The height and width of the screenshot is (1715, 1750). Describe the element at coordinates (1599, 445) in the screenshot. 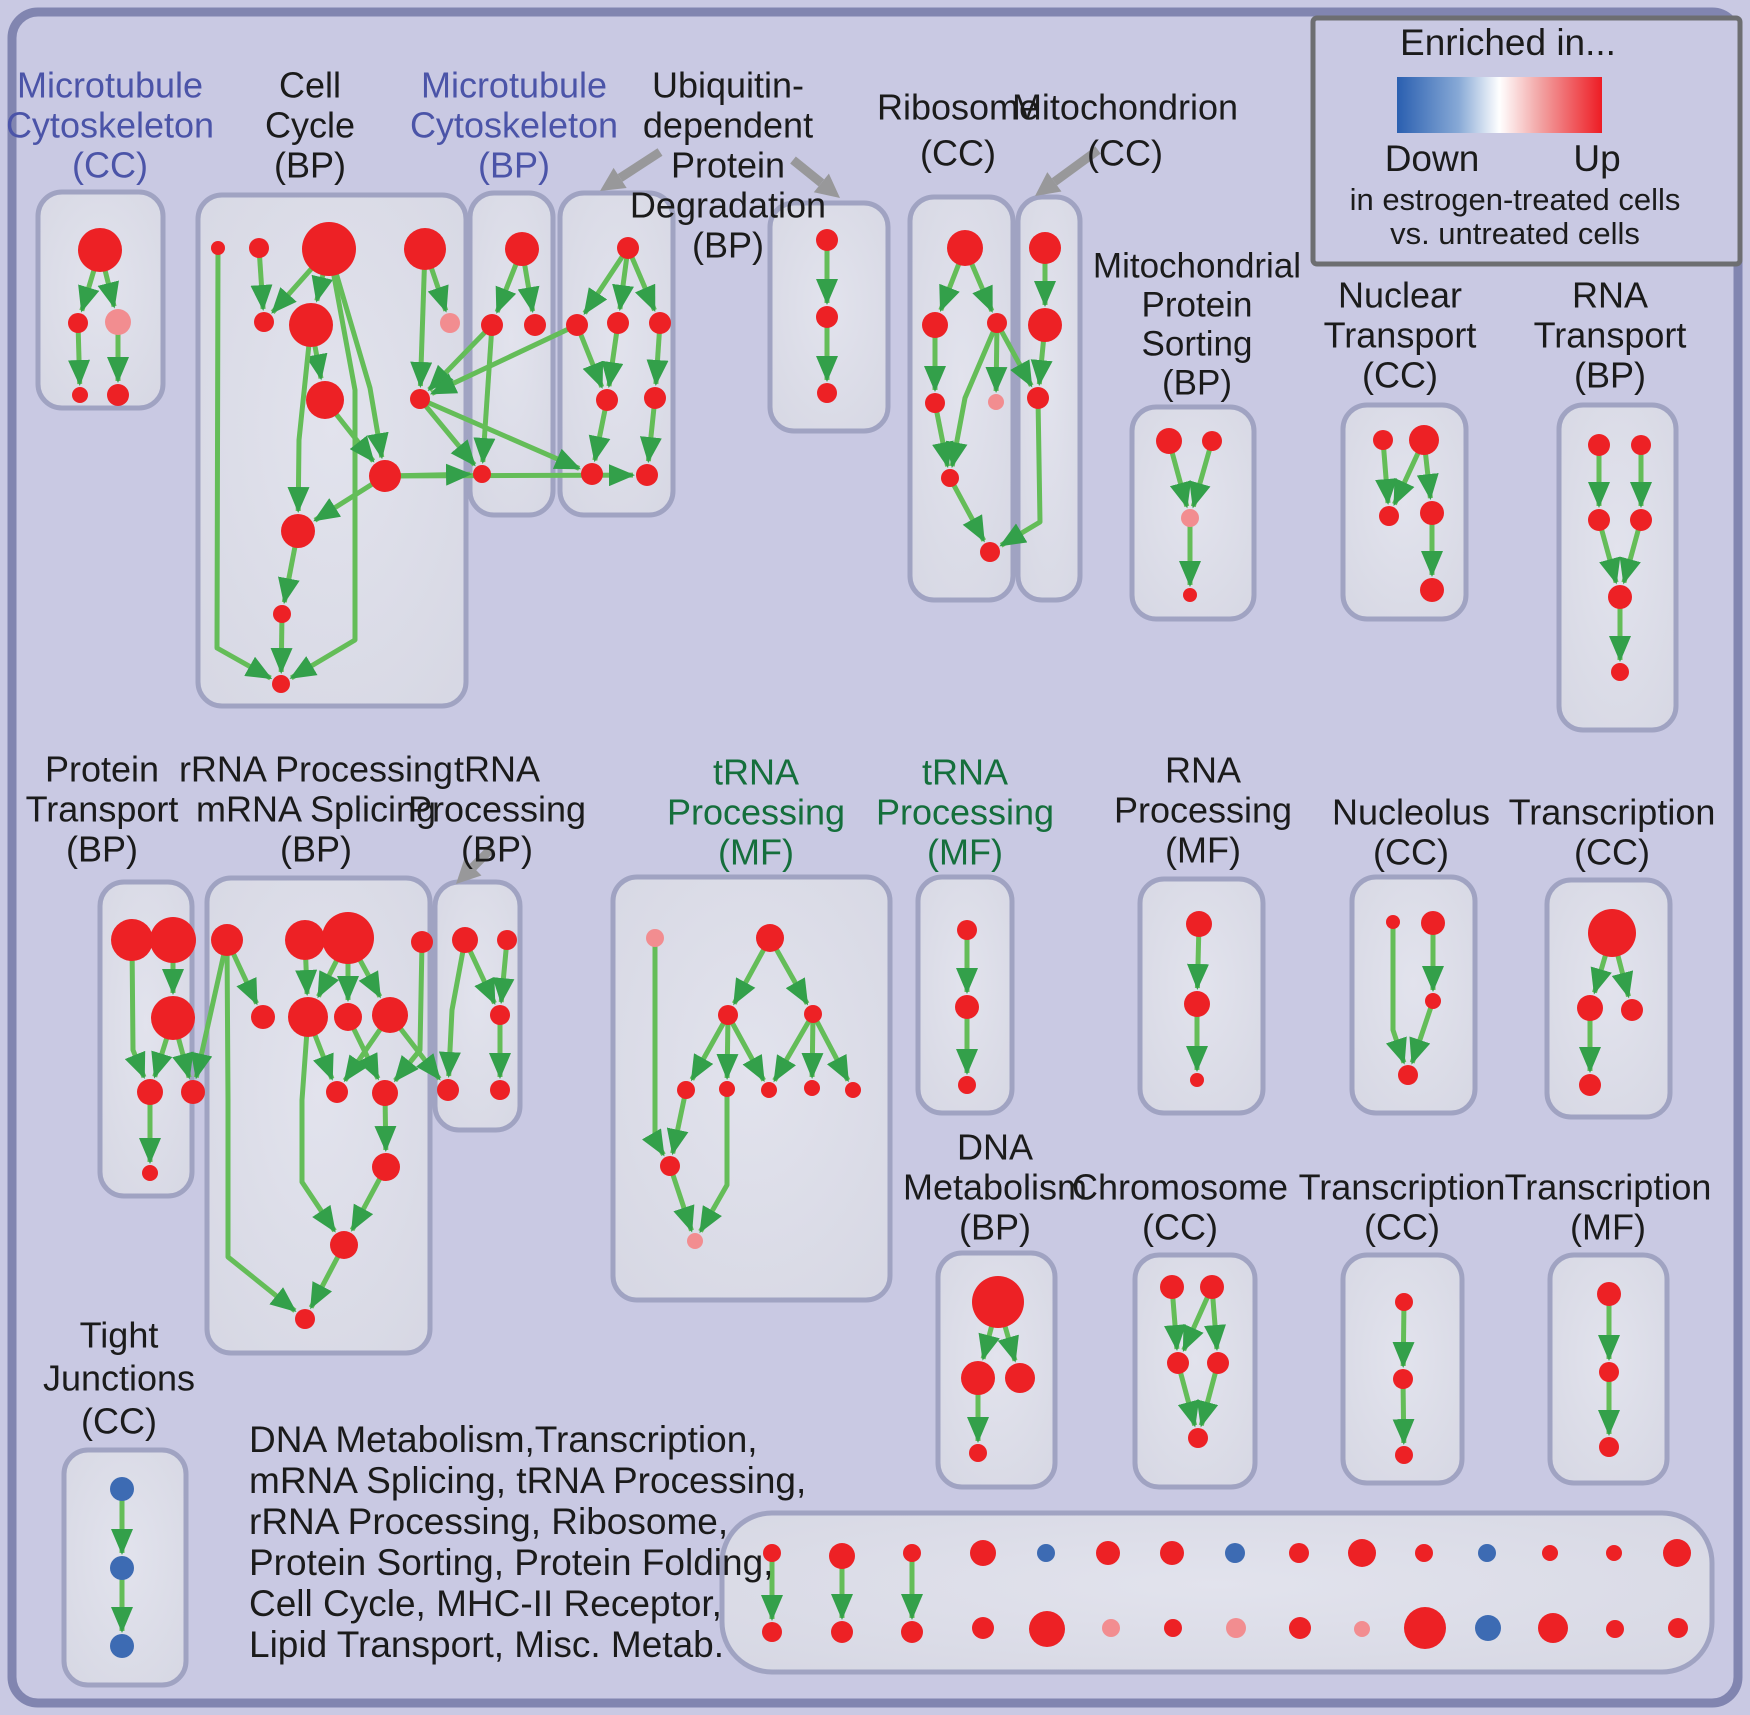

I see `go-term-node-t1` at that location.